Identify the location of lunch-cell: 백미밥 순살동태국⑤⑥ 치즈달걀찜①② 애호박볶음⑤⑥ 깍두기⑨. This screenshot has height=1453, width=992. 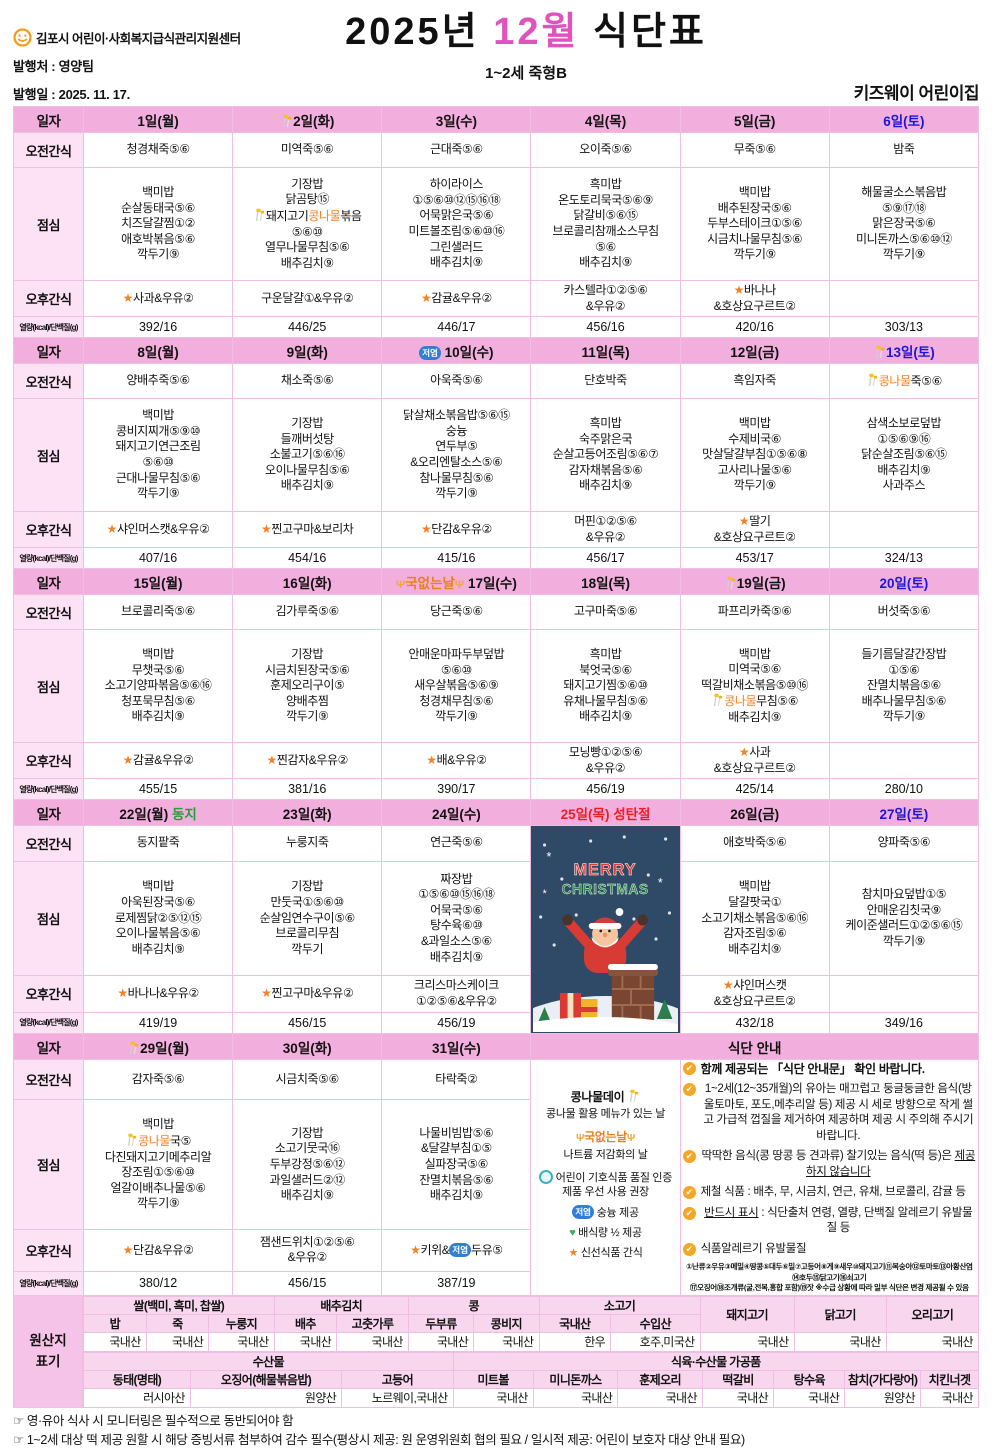
(158, 224).